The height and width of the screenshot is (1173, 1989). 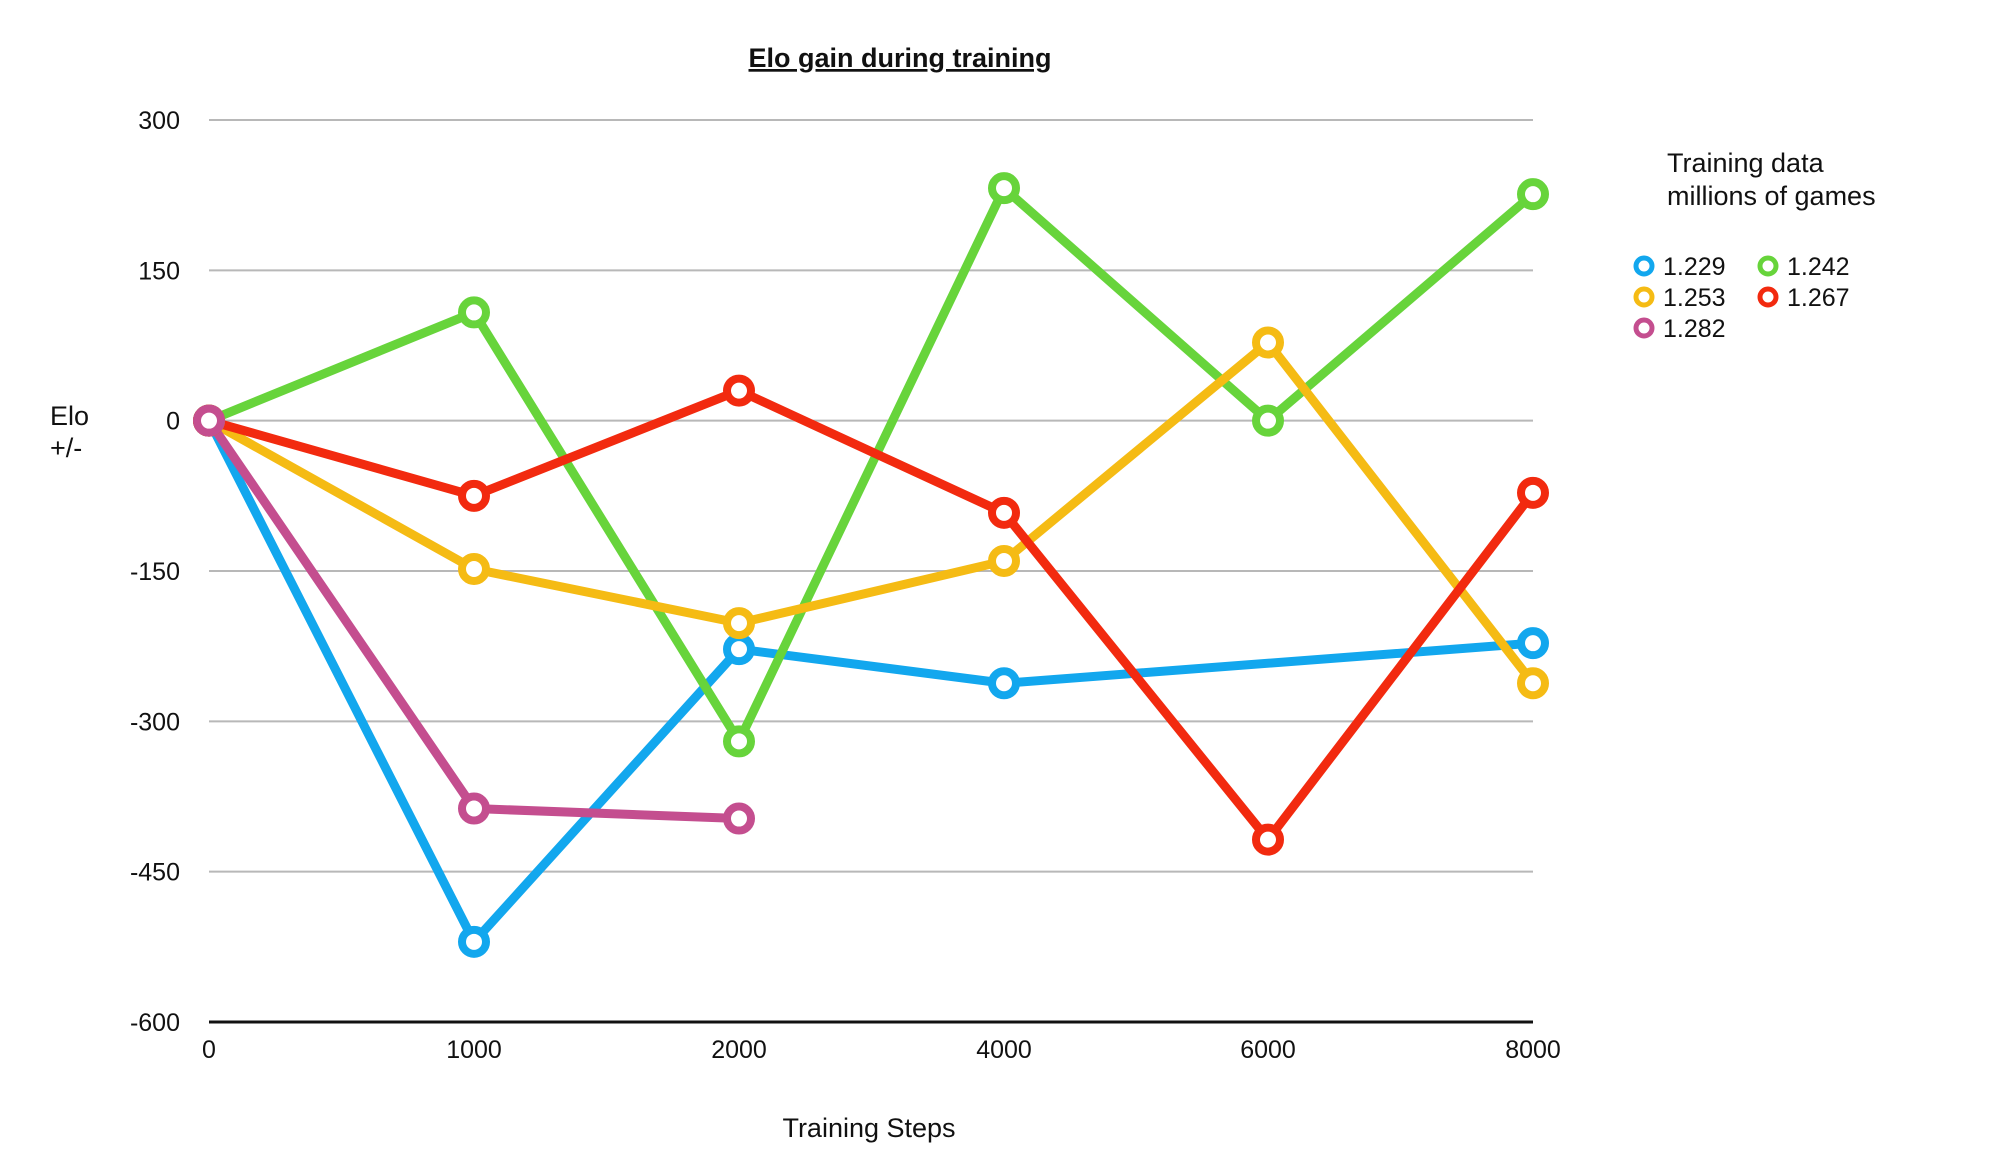 What do you see at coordinates (474, 1050) in the screenshot?
I see `x-tick-label: 1000` at bounding box center [474, 1050].